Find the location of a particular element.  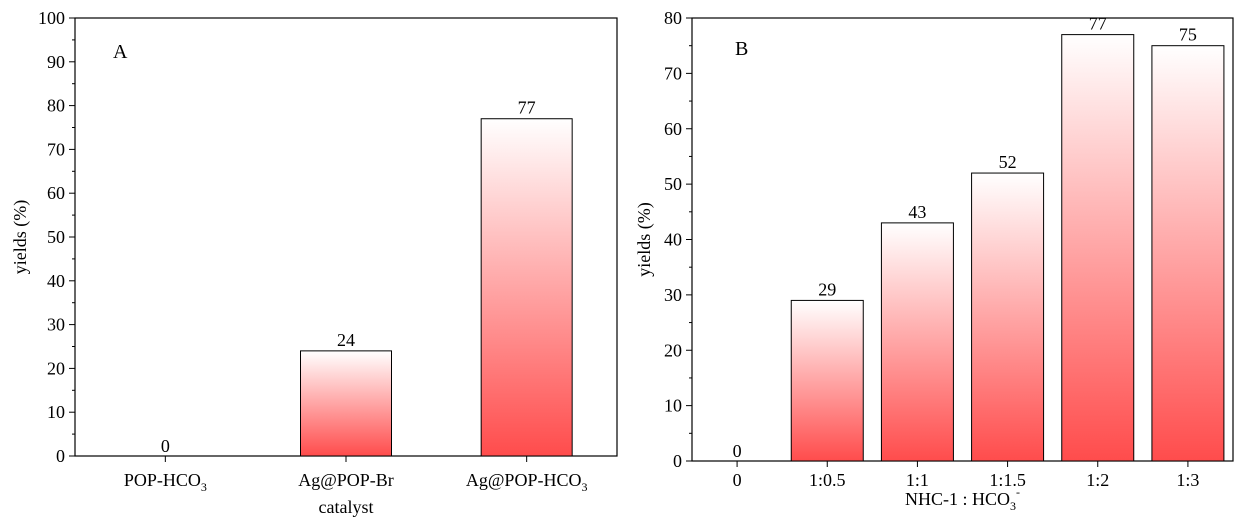

x-tick-label-b: 1:3 is located at coordinates (1187, 480).